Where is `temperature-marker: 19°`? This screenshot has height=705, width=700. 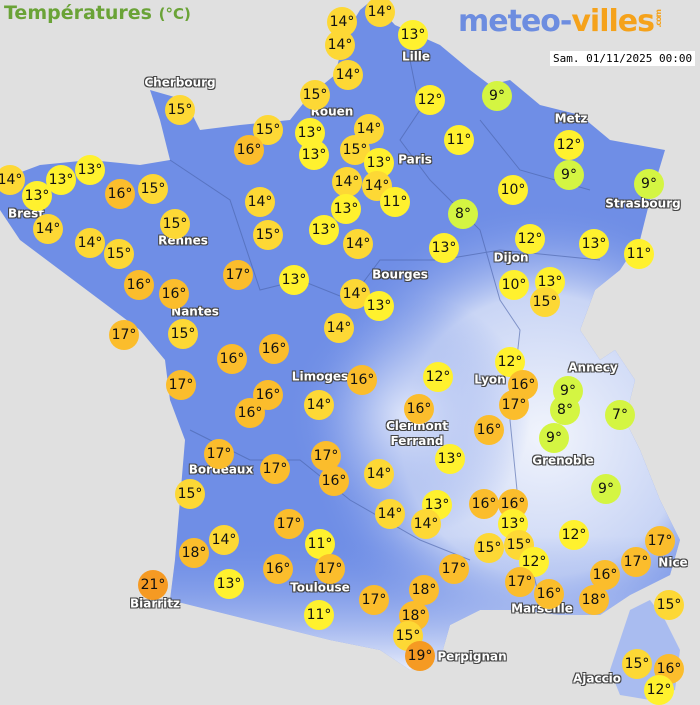
temperature-marker: 19° is located at coordinates (420, 656).